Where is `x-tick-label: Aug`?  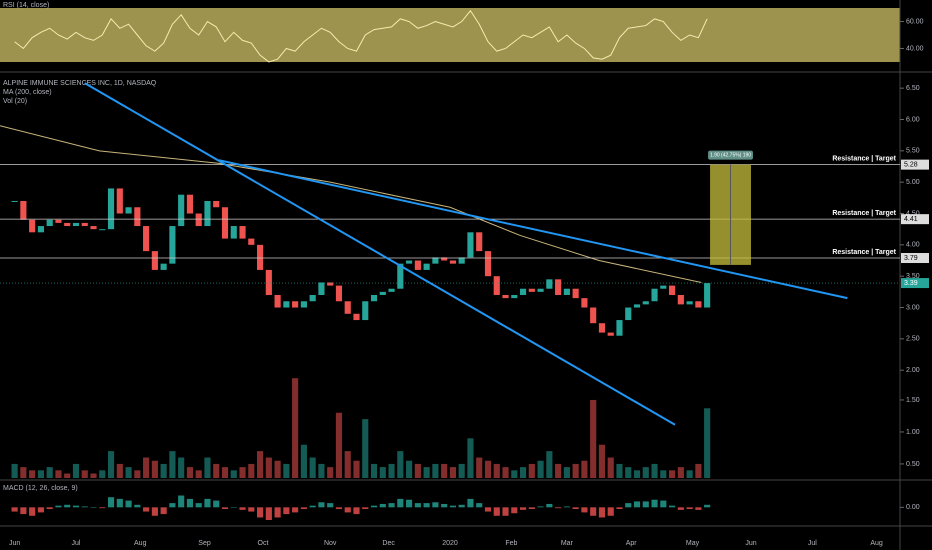 x-tick-label: Aug is located at coordinates (140, 543).